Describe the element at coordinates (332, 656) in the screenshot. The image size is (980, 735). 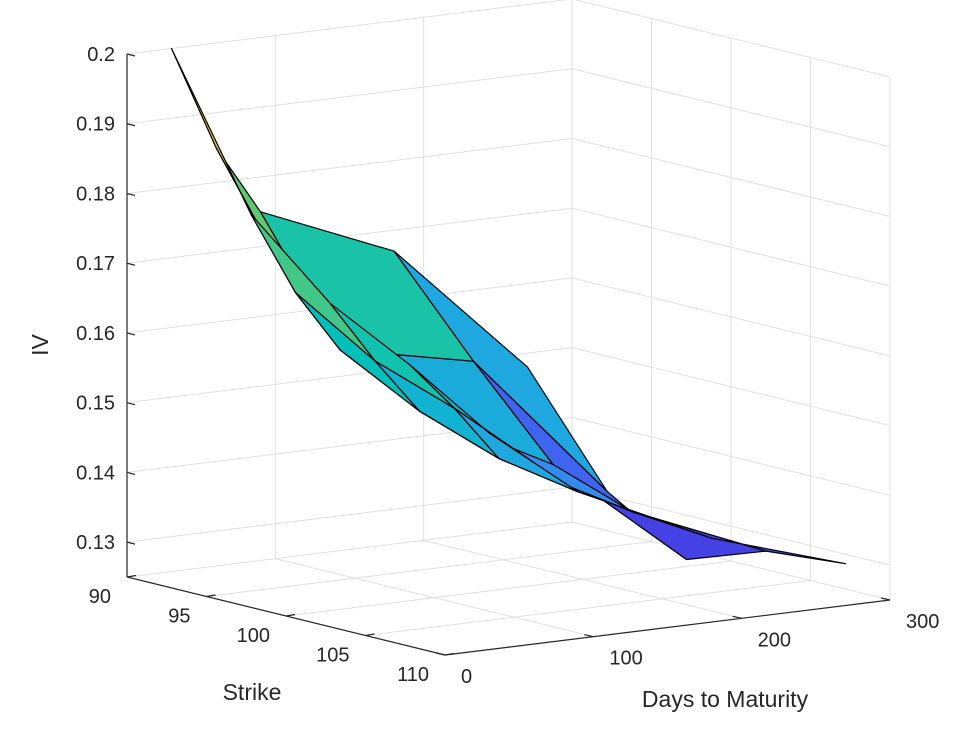
I see `y-tick-label: 105` at that location.